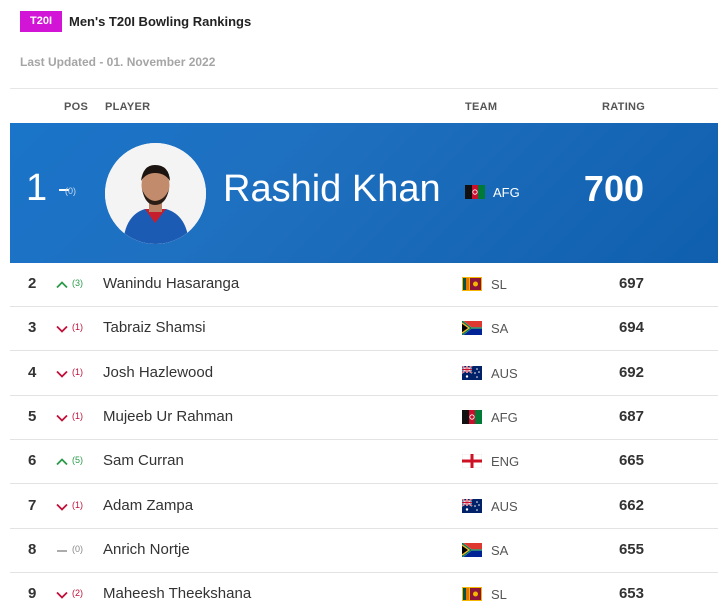  I want to click on table-row: 6 (5) Sam Curran ENG 665, so click(364, 462).